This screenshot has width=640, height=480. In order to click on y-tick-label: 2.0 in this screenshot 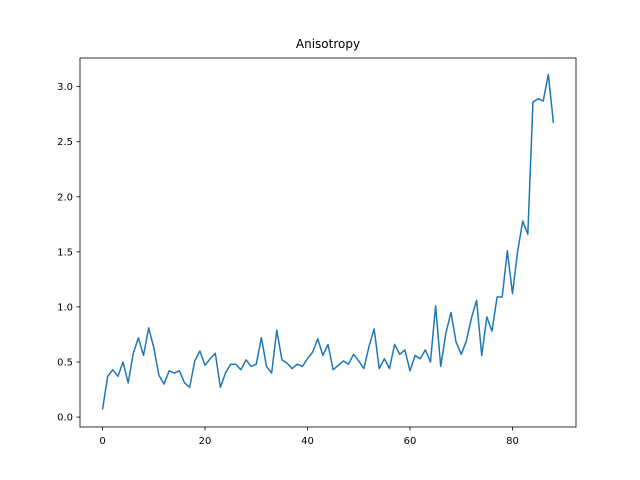, I will do `click(65, 197)`.